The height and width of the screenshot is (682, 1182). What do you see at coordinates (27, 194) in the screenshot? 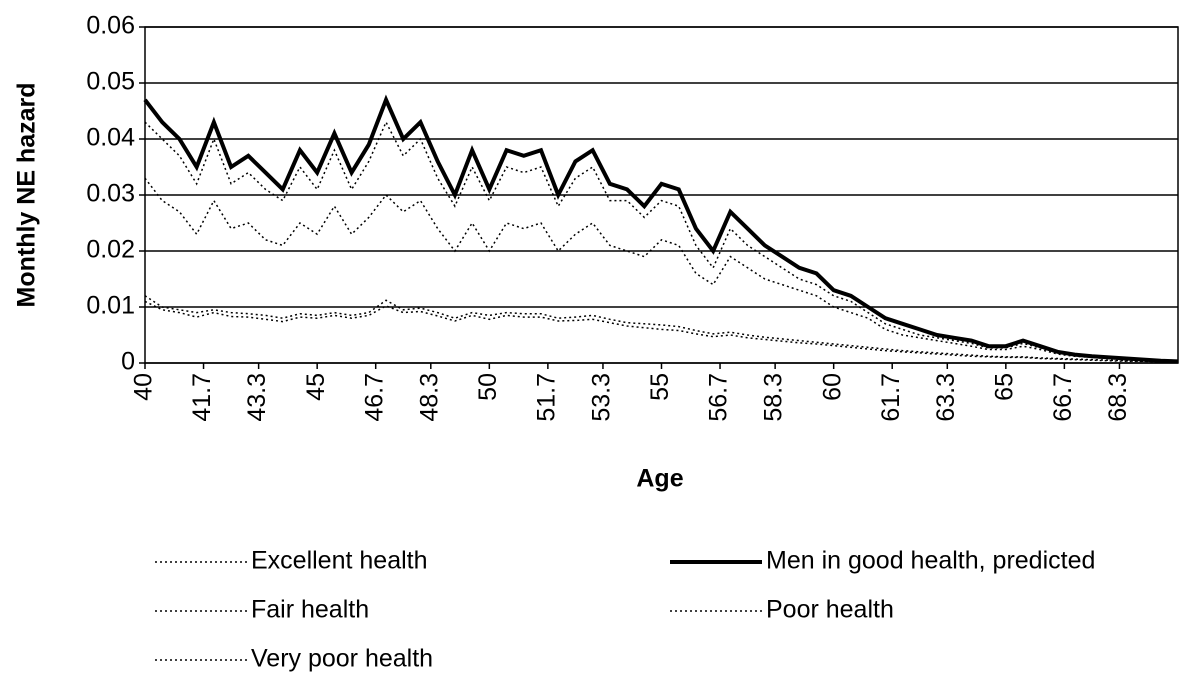
I see `y-axis-label: Monthly NE hazard` at bounding box center [27, 194].